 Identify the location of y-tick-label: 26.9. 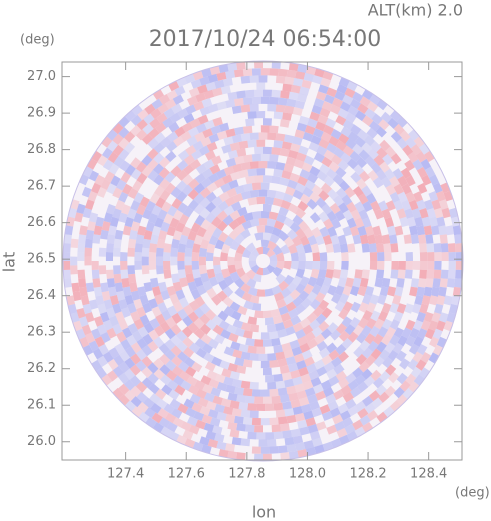
(41, 113).